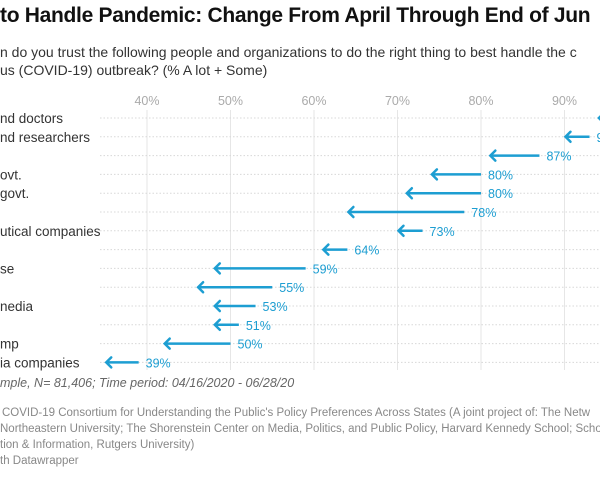 The image size is (600, 504). I want to click on row-label: govt., so click(14, 193).